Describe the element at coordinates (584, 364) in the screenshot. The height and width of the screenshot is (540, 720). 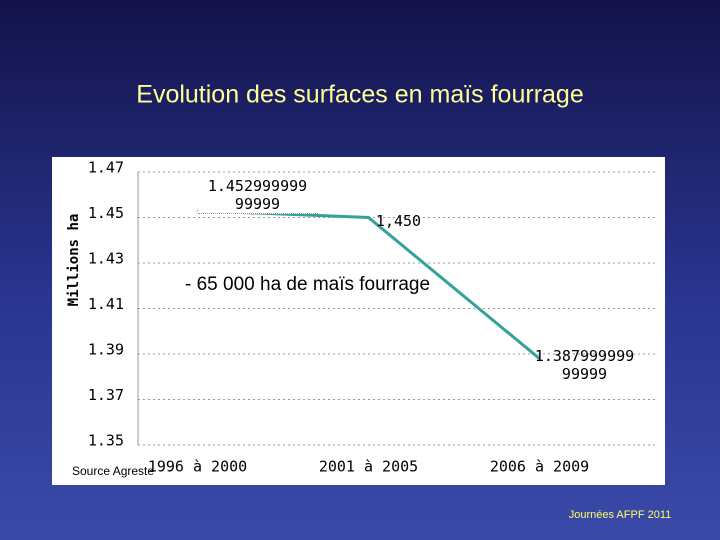
I see `value-label: 1.387999999 99999` at that location.